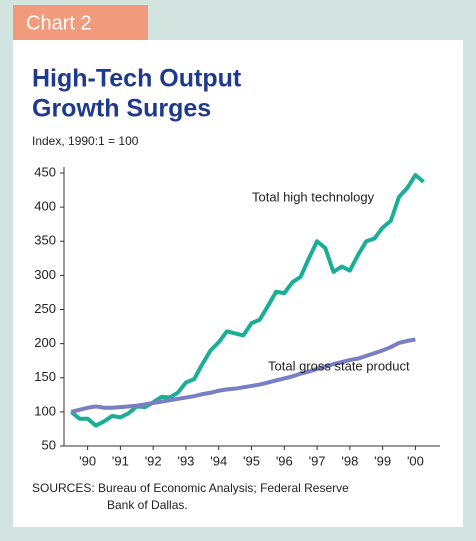  What do you see at coordinates (137, 79) in the screenshot?
I see `chart-title: High-Tech Output` at bounding box center [137, 79].